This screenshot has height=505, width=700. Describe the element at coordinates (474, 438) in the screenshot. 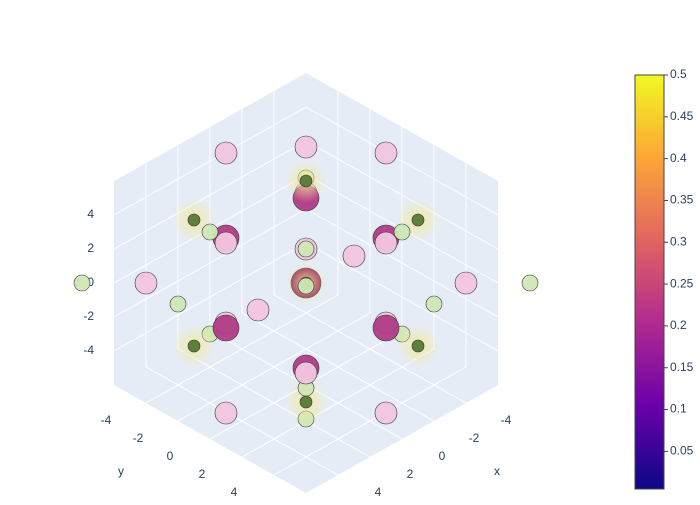

I see `x-tick-label: -2` at that location.